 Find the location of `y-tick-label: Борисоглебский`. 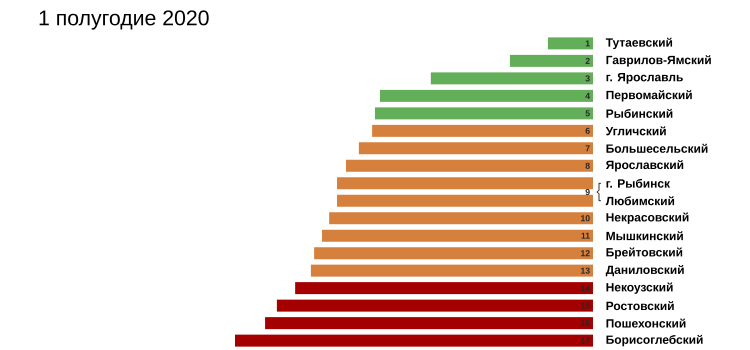

y-tick-label: Борисоглебский is located at coordinates (654, 340).